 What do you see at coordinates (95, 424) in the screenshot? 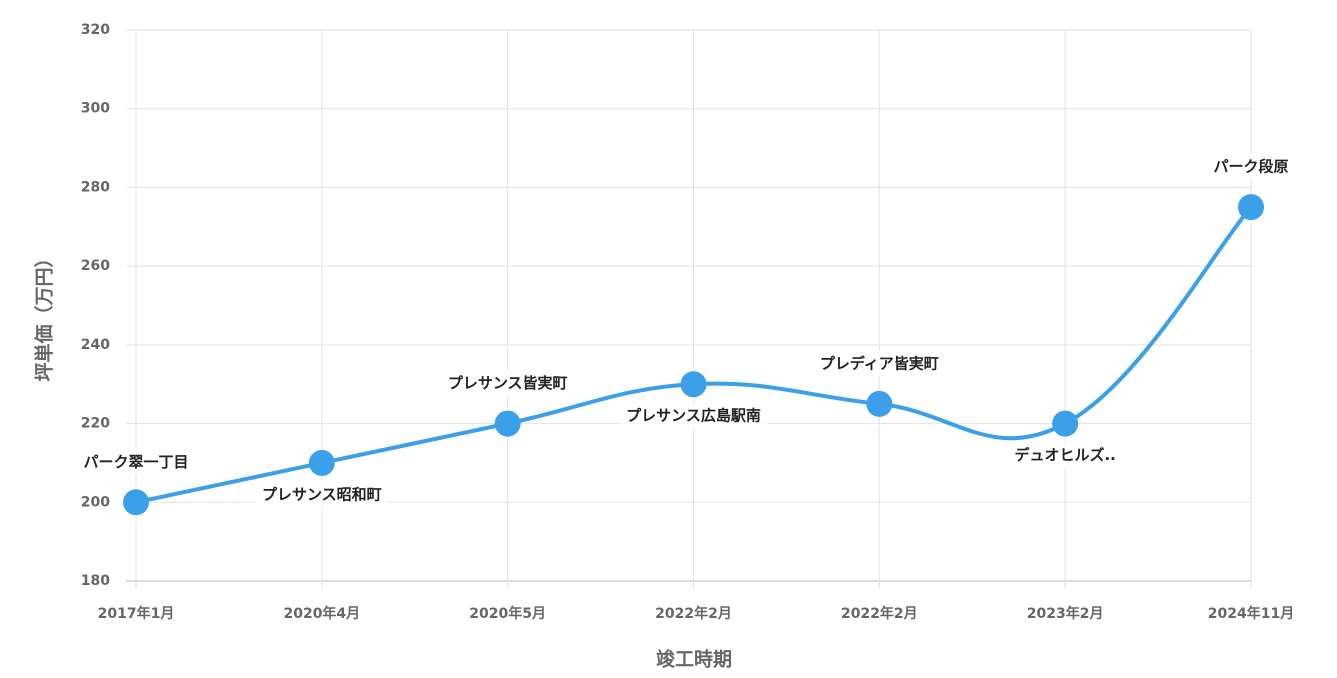
I see `y-tick-label: 220` at bounding box center [95, 424].